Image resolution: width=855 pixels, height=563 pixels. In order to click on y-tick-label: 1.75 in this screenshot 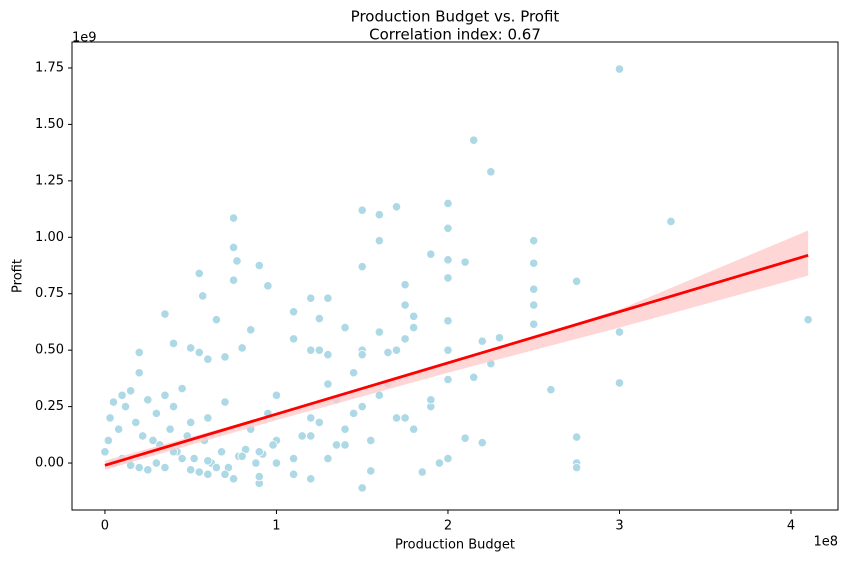, I will do `click(49, 67)`.